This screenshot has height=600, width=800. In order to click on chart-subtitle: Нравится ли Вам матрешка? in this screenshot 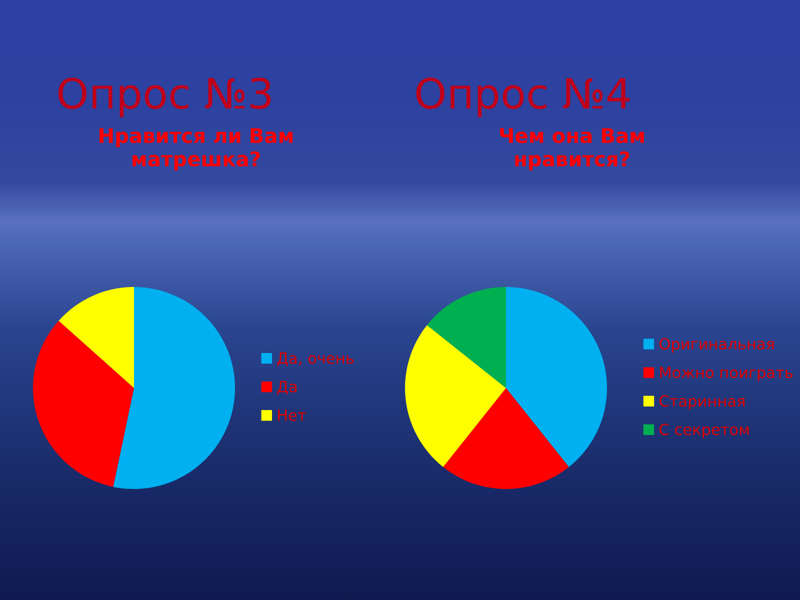, I will do `click(196, 149)`.